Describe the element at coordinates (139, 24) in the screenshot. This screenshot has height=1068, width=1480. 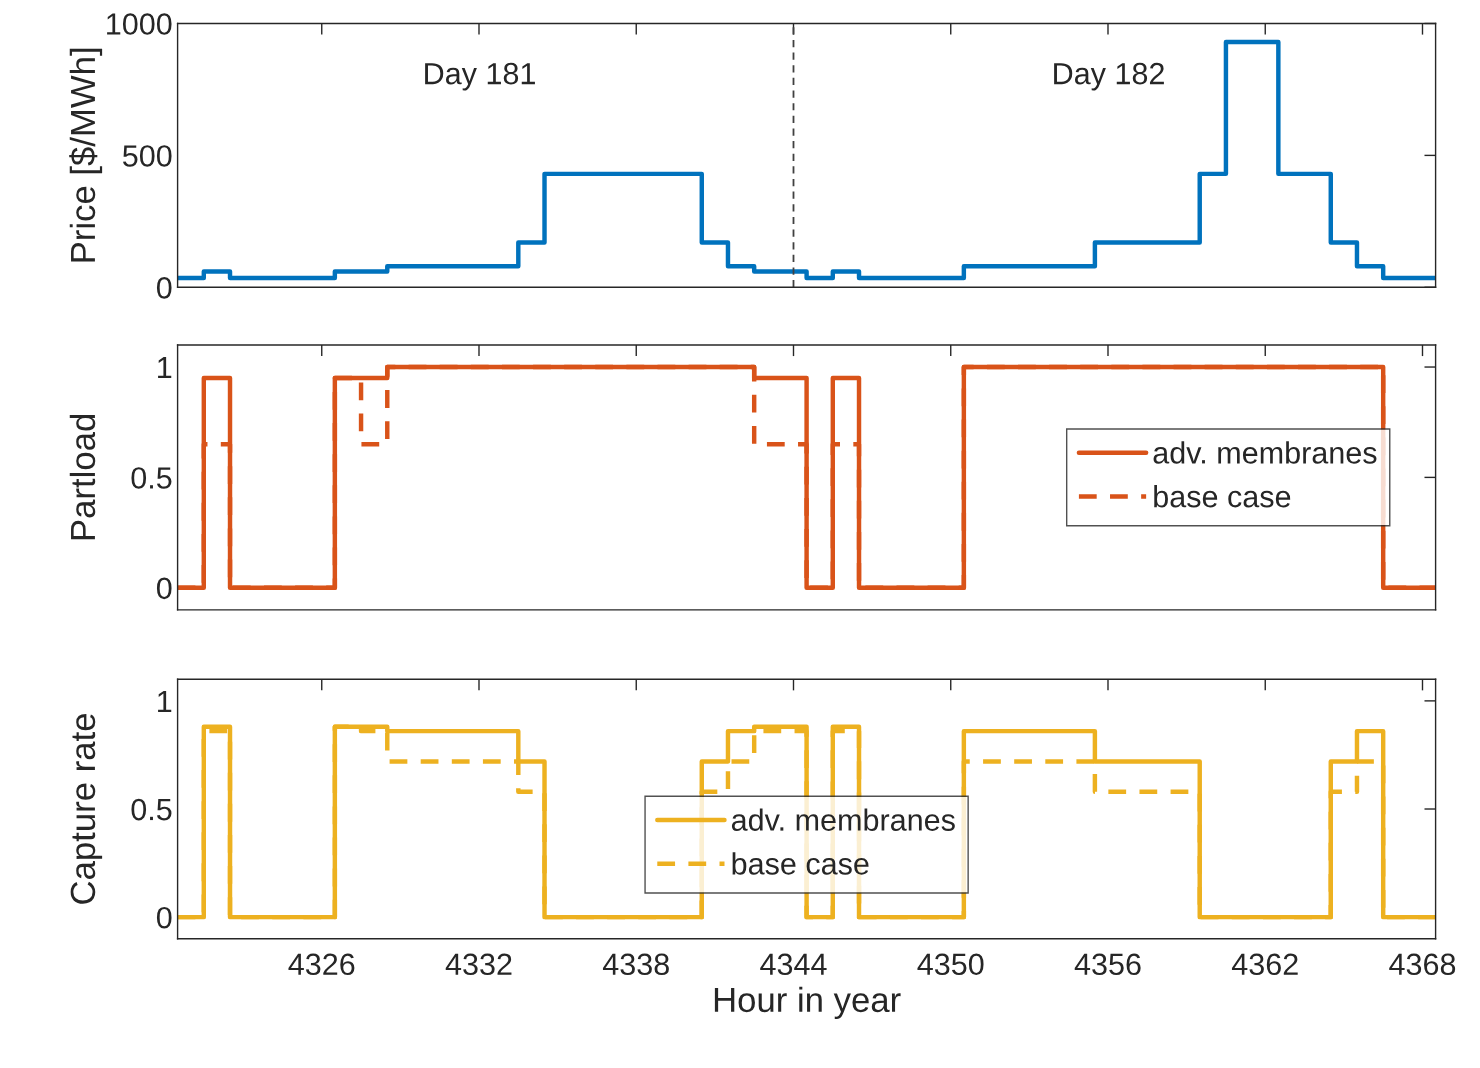
I see `y-tick-label: 1000` at that location.